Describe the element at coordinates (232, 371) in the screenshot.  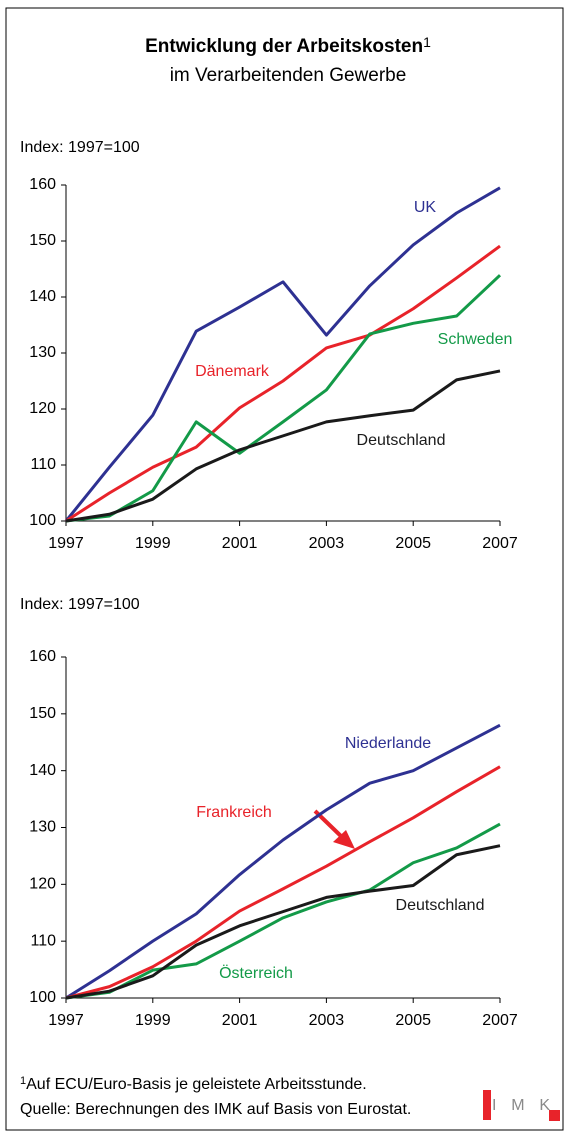
I see `series-label: Dänemark` at that location.